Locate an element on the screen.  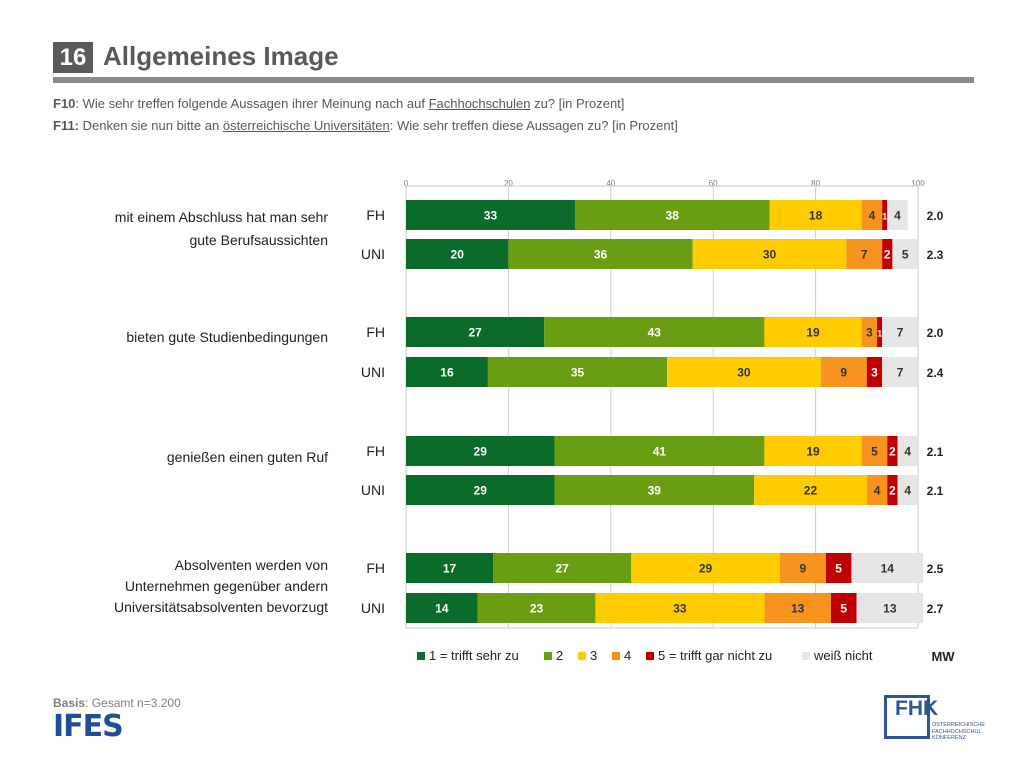
legend-label: 2 is located at coordinates (559, 655).